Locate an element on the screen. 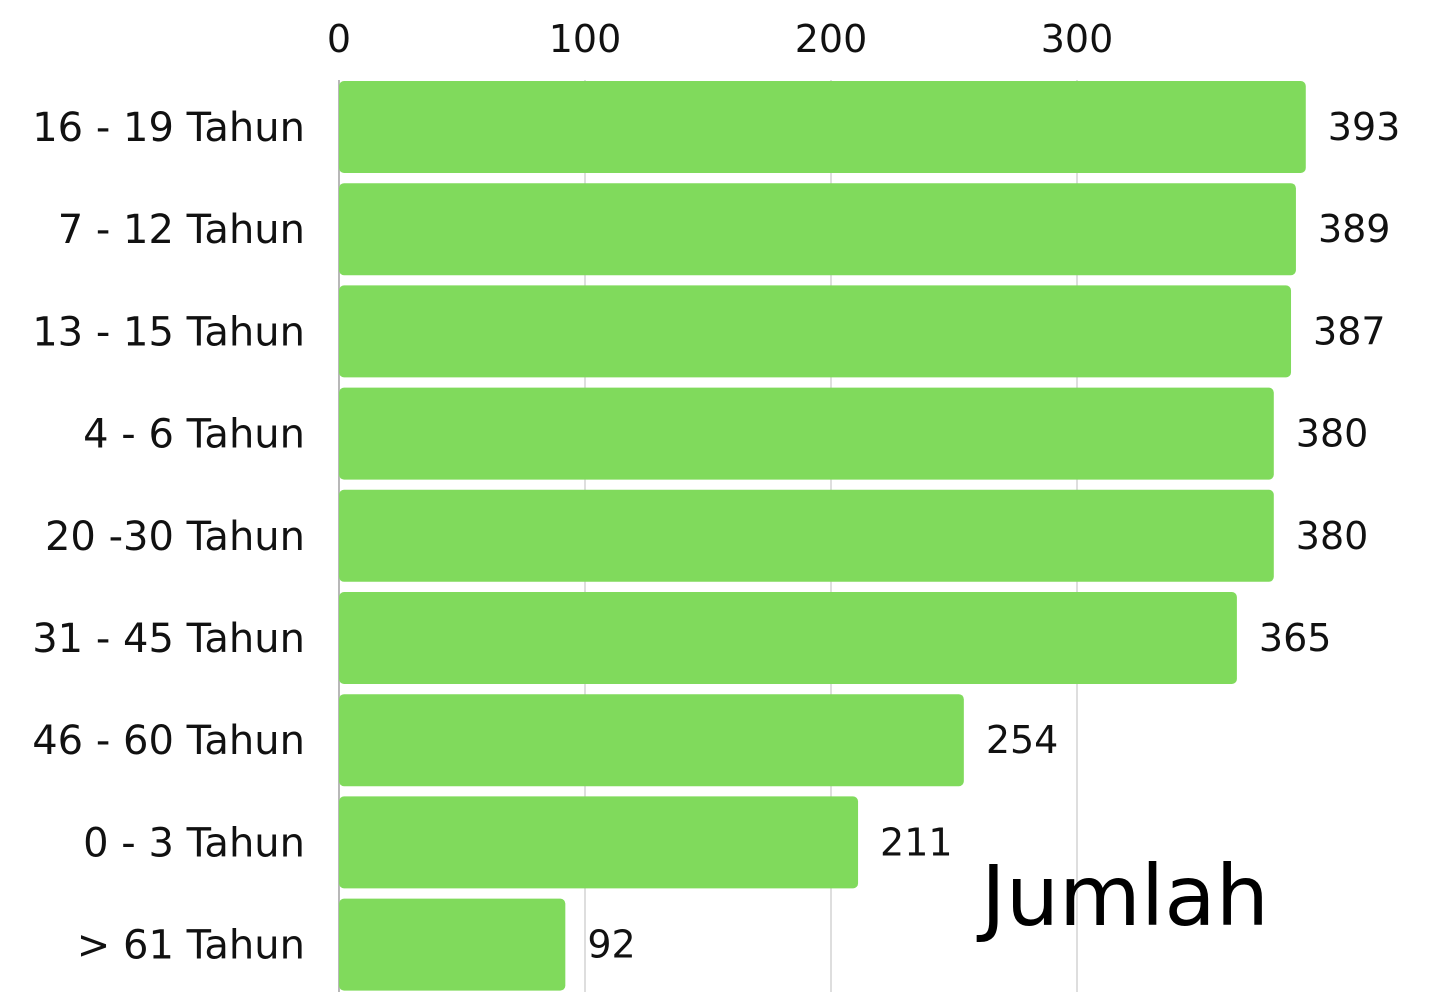 The image size is (1440, 992). x-tick-label: 0 is located at coordinates (339, 39).